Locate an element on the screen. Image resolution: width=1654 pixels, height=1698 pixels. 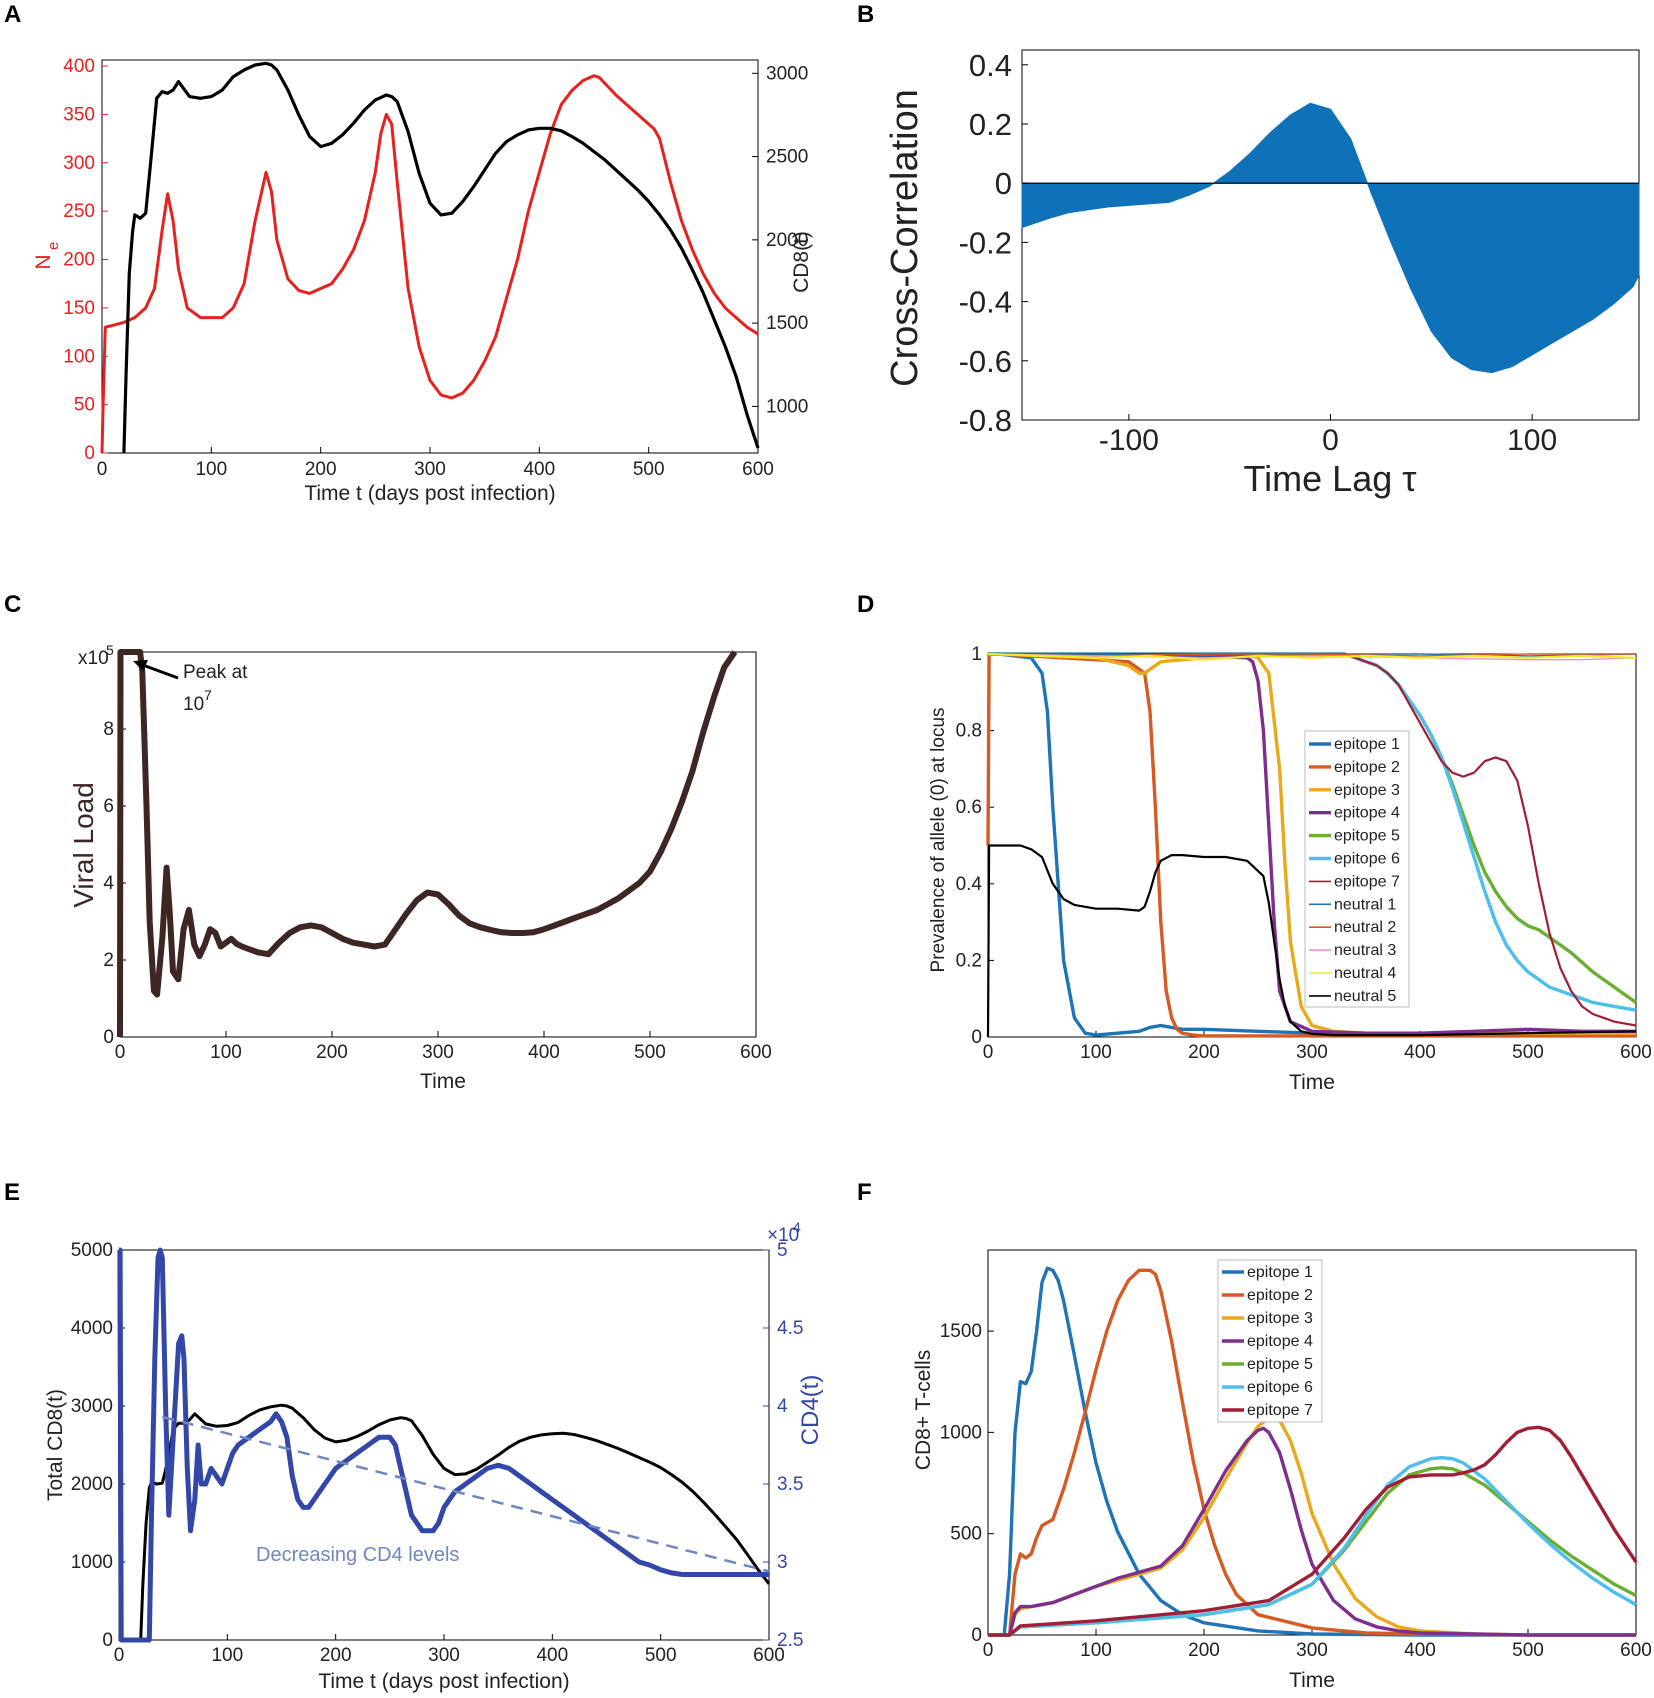
panel-e-series is located at coordinates (444, 1445).